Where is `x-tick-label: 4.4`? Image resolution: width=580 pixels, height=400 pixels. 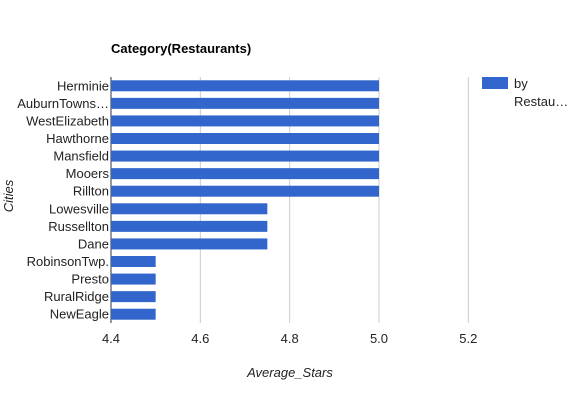
x-tick-label: 4.4 is located at coordinates (111, 338).